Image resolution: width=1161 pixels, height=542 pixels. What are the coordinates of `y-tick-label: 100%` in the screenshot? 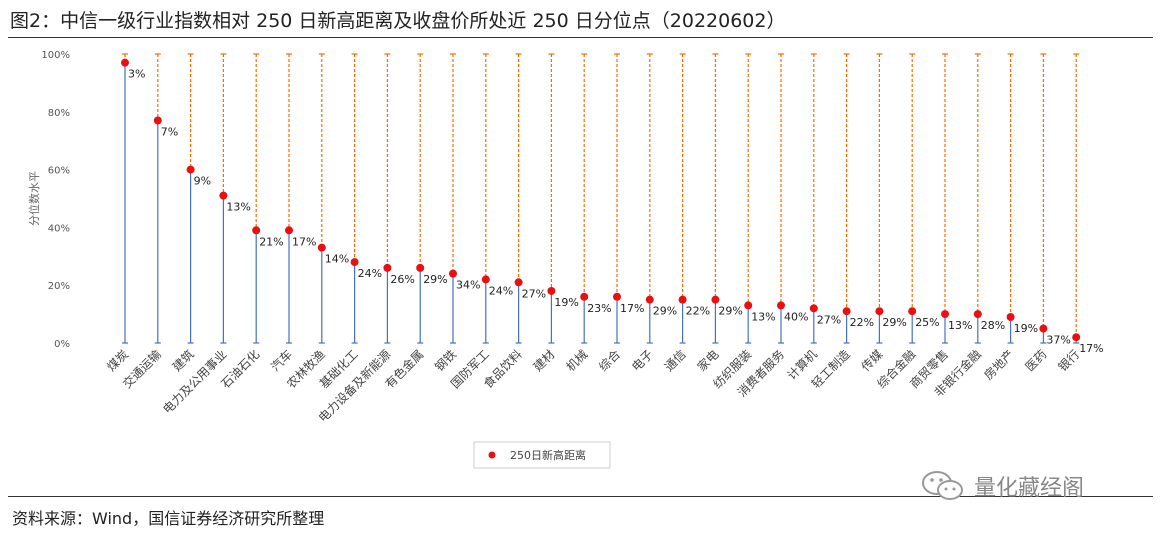 It's located at (55, 55).